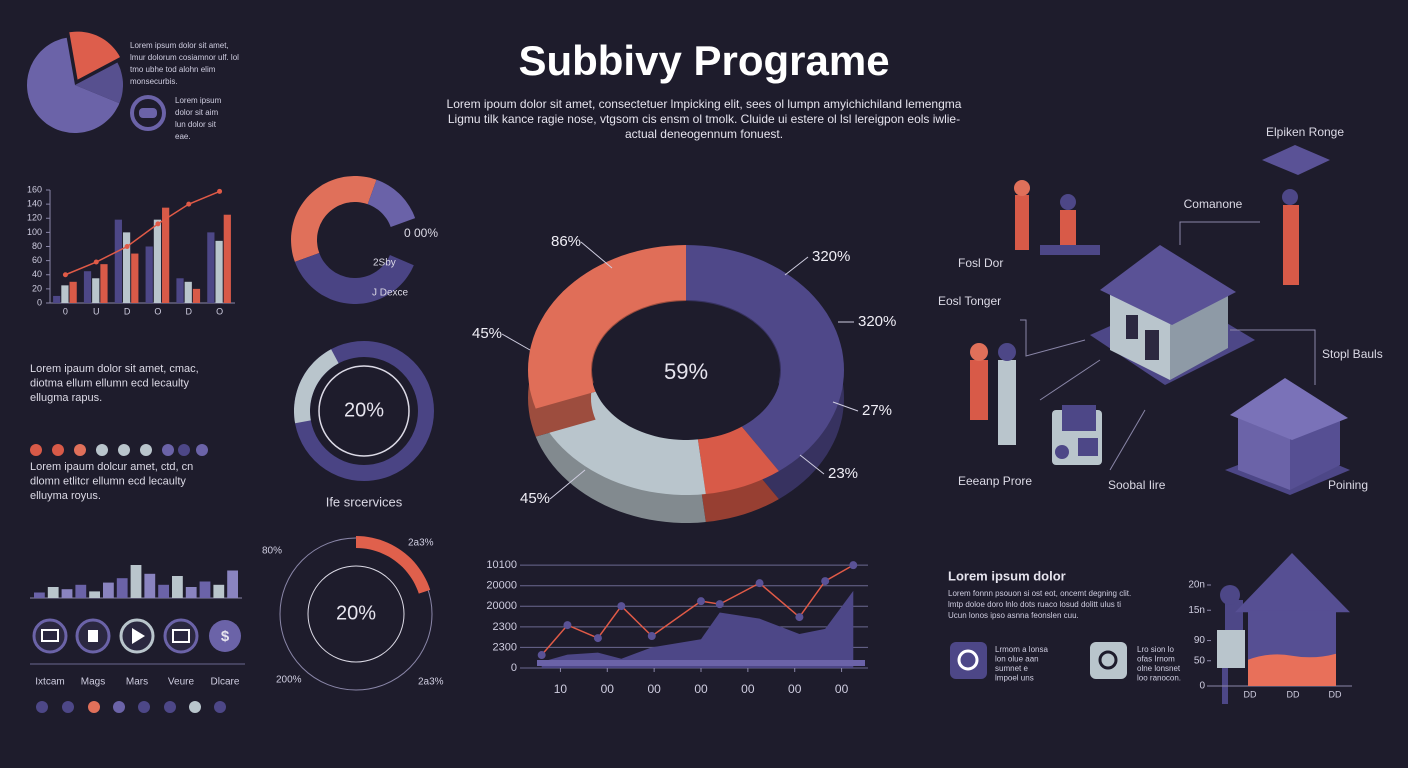  What do you see at coordinates (843, 473) in the screenshot?
I see `annotation: 23%` at bounding box center [843, 473].